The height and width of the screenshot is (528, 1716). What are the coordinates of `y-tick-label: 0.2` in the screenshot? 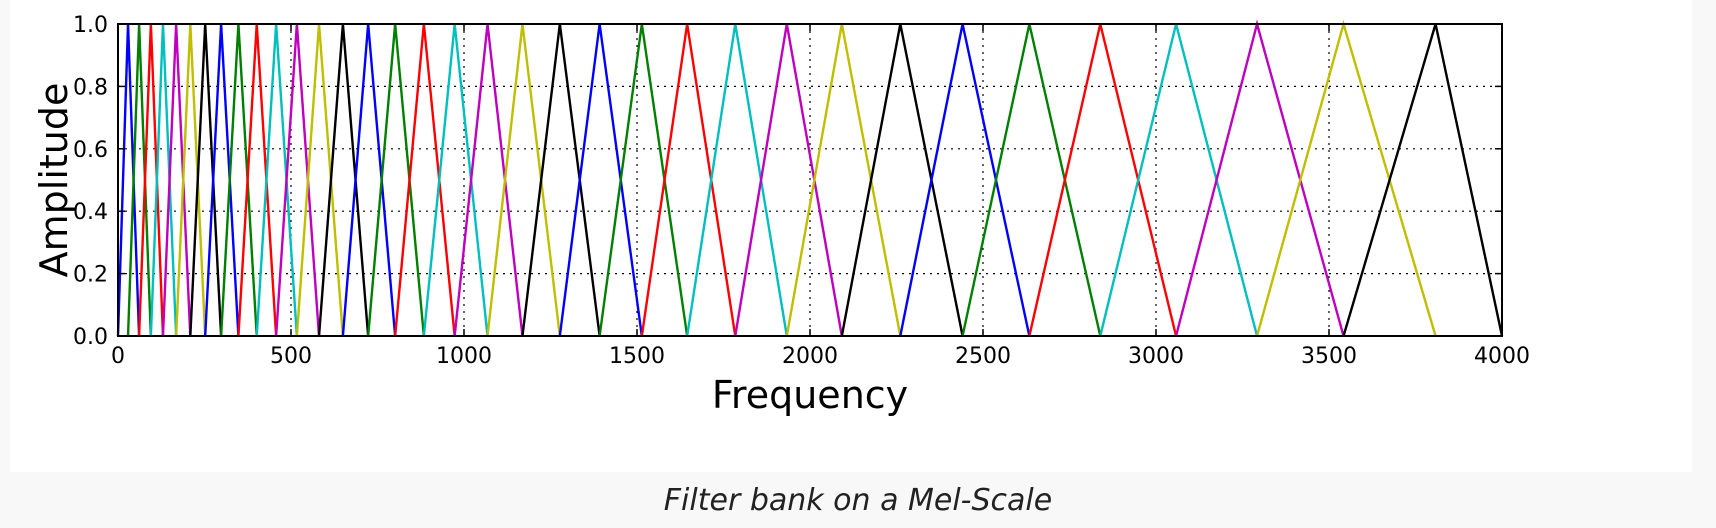 It's located at (90, 275).